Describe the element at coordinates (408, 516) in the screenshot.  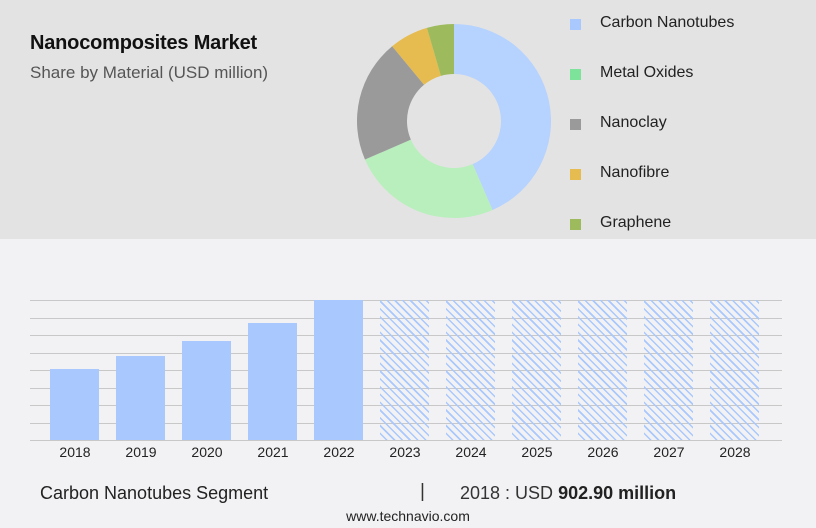
I see `source-url: www.technavio.com` at that location.